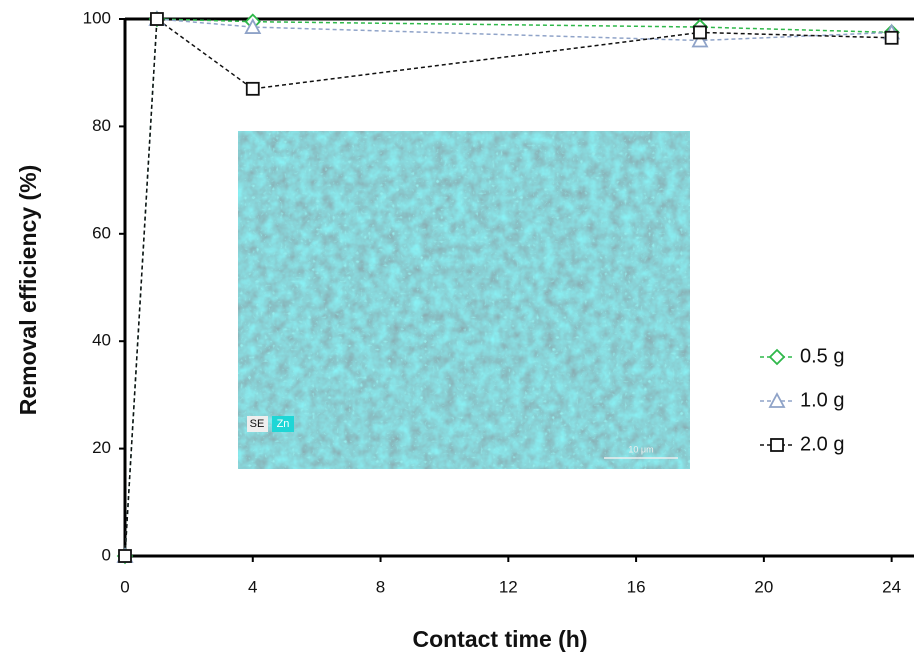 The height and width of the screenshot is (658, 916). I want to click on x-tick-label: 12, so click(508, 586).